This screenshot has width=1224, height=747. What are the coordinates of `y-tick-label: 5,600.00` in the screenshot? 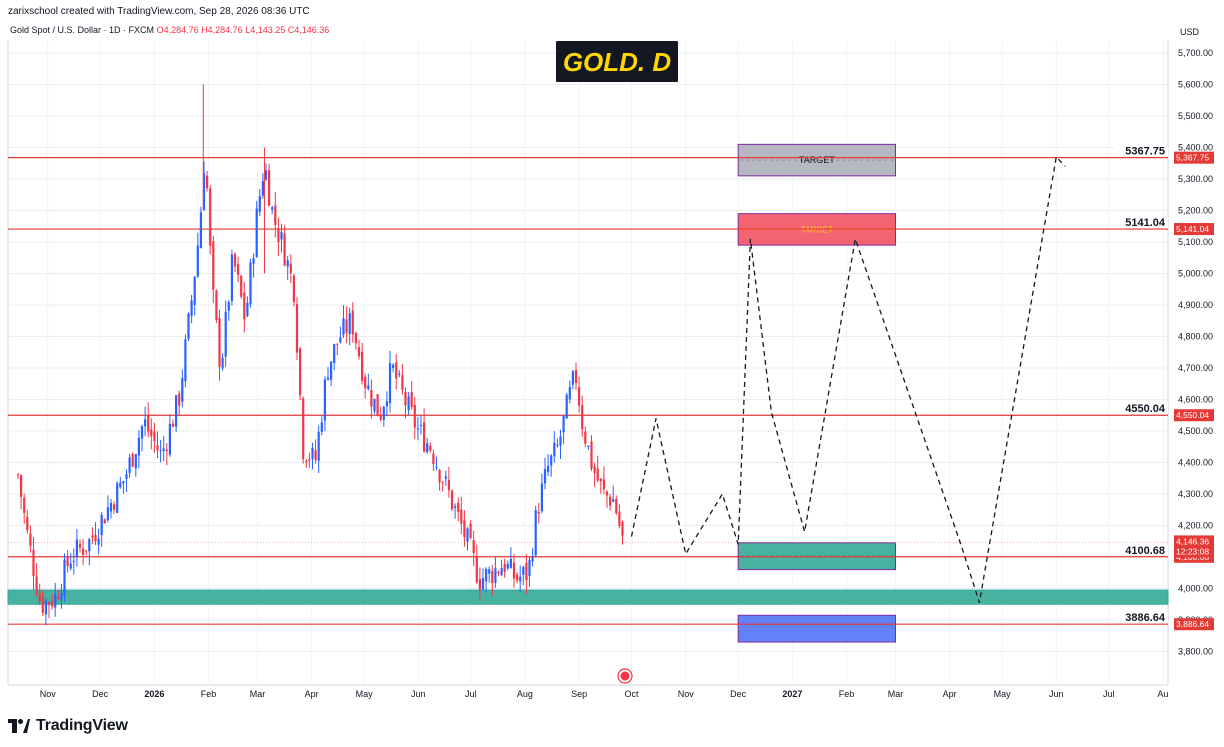 It's located at (1195, 85).